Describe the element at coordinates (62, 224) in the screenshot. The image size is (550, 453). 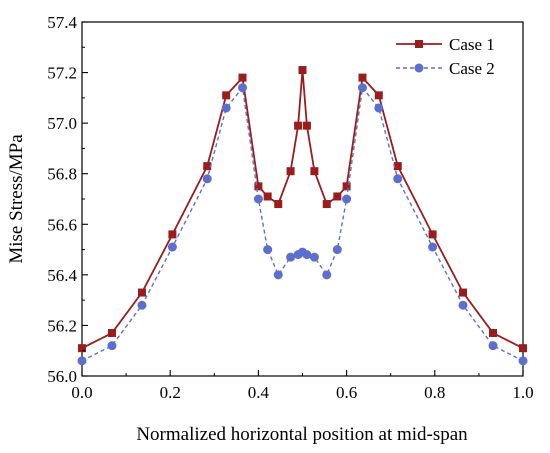
I see `y-tick-label: 56.6` at that location.